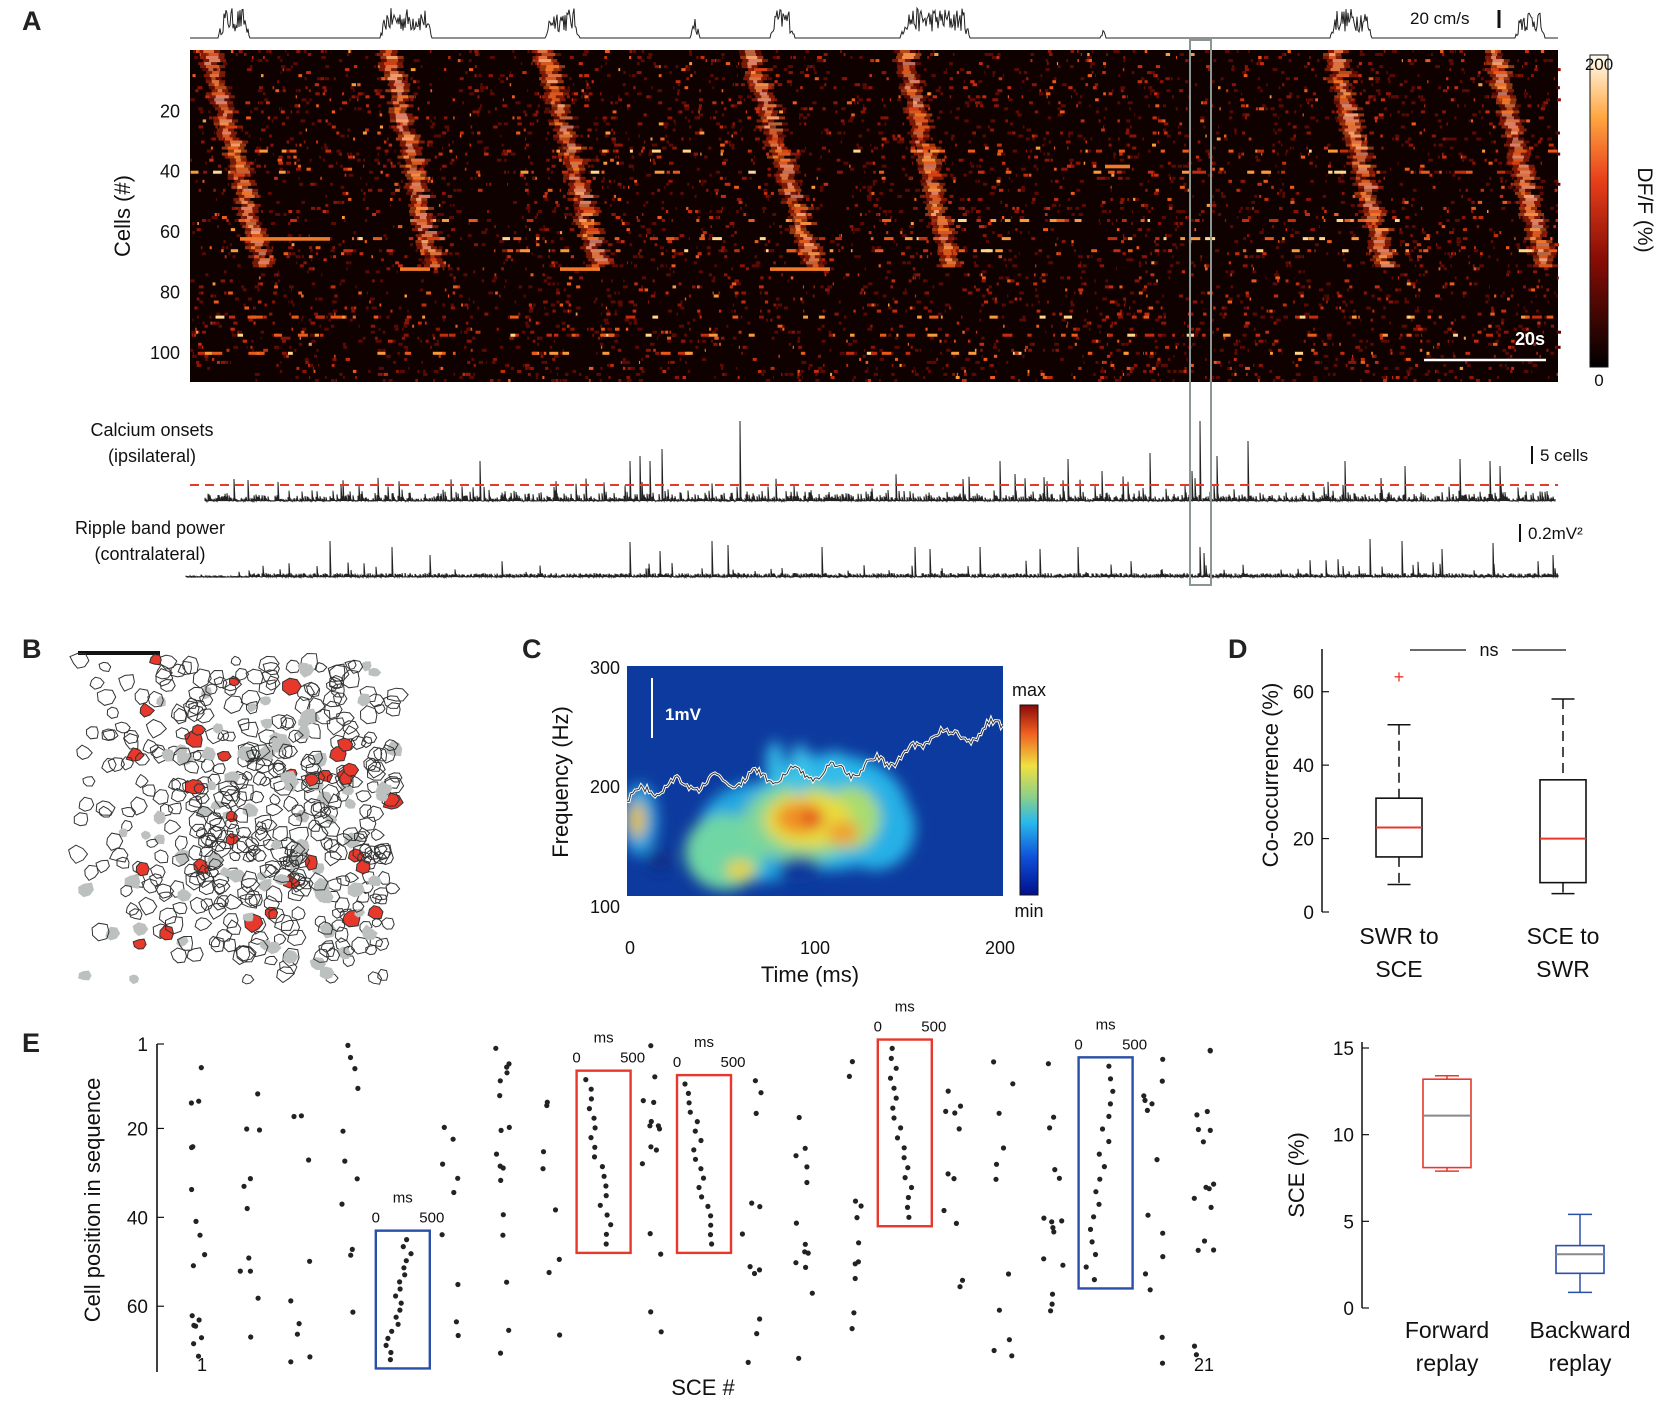 This screenshot has width=1662, height=1408. I want to click on colorbar-label: DF/F (%), so click(1644, 209).